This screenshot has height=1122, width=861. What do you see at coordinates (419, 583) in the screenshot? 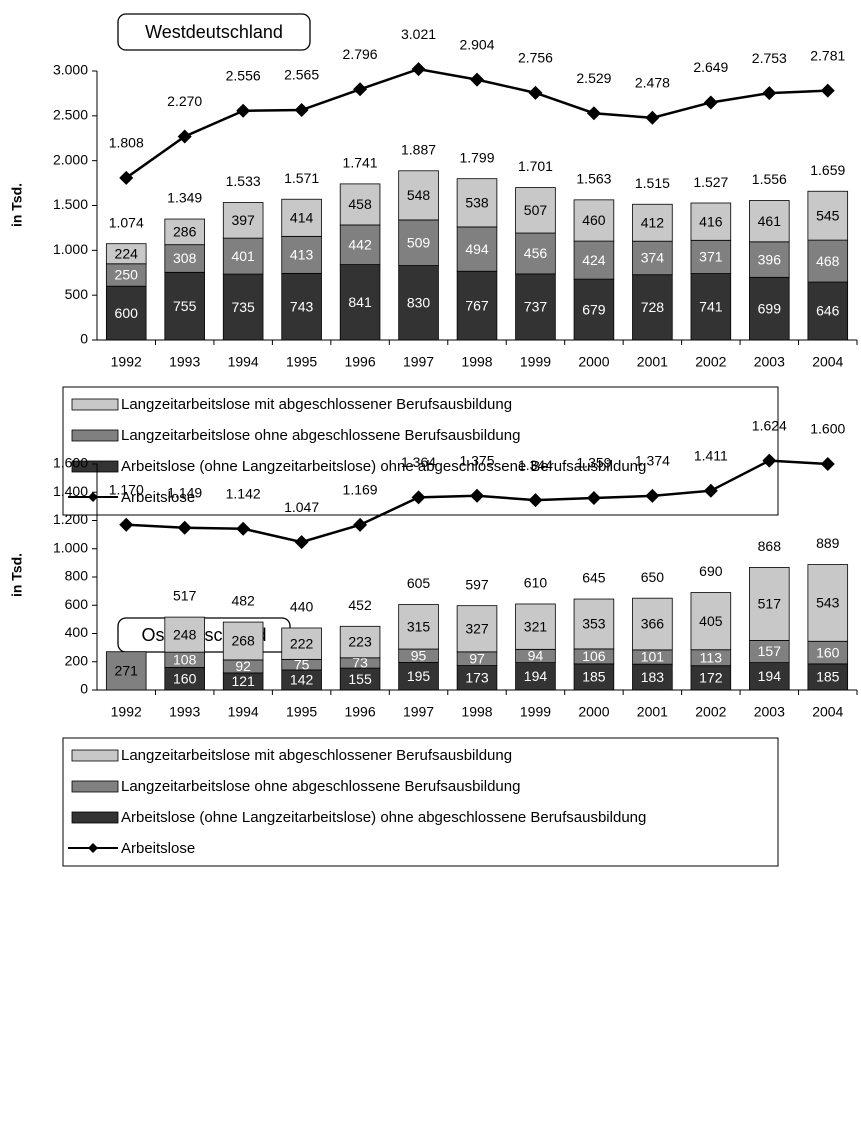
I see `total-label: 605` at bounding box center [419, 583].